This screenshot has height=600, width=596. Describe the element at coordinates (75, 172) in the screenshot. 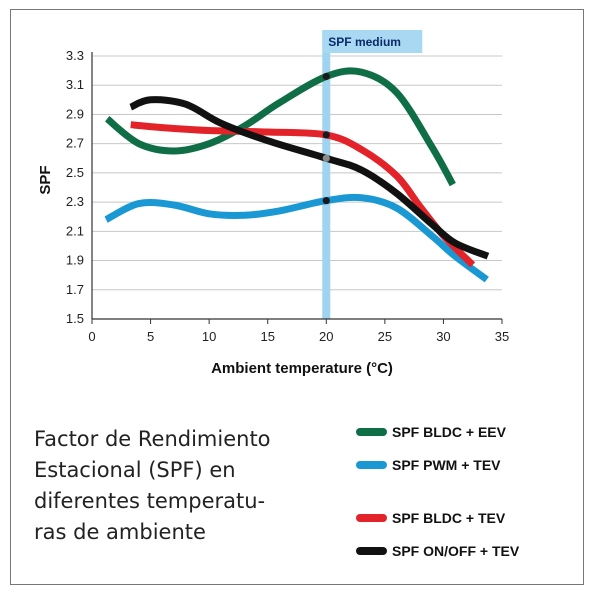

I see `y-tick-label: 2.5` at that location.